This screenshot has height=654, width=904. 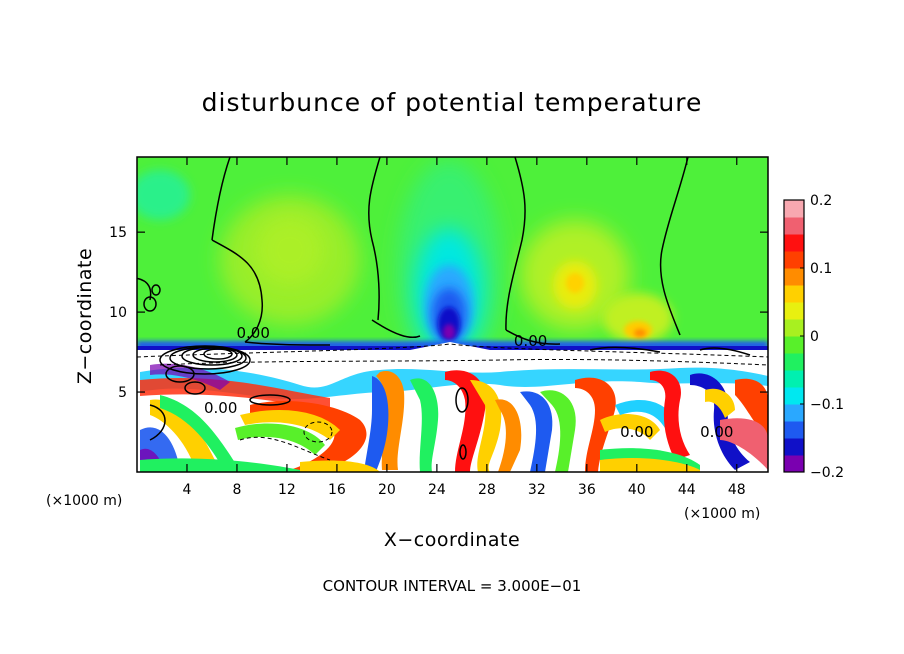 I want to click on y-axis-label: Z−coordinate, so click(x=85, y=316).